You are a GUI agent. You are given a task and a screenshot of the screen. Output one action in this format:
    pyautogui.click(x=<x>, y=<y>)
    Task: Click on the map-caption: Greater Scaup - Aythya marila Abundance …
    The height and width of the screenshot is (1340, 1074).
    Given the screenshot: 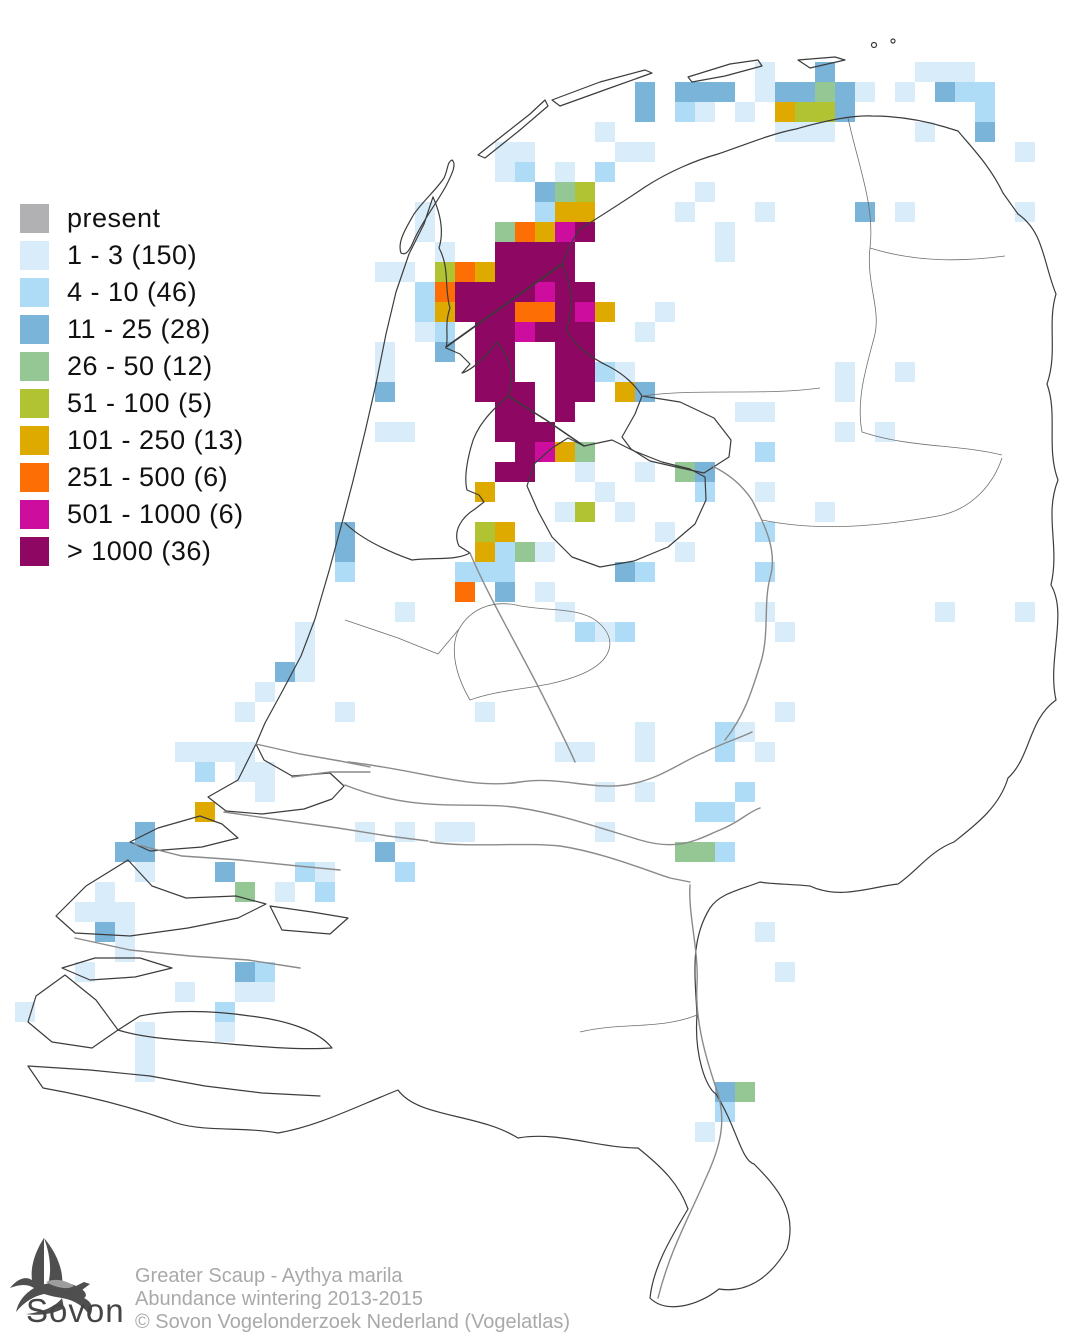 What is the action you would take?
    pyautogui.click(x=352, y=1300)
    